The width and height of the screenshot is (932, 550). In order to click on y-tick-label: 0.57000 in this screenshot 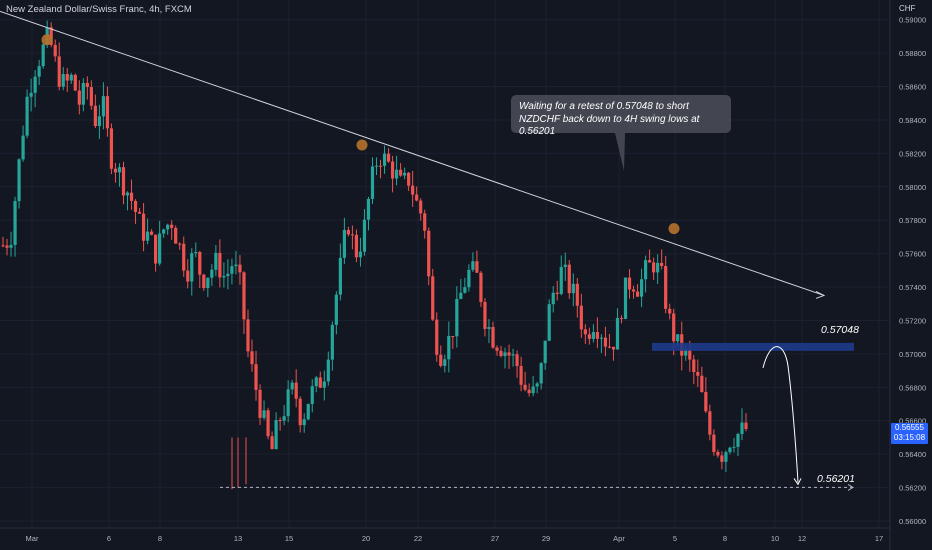, I will do `click(912, 354)`.